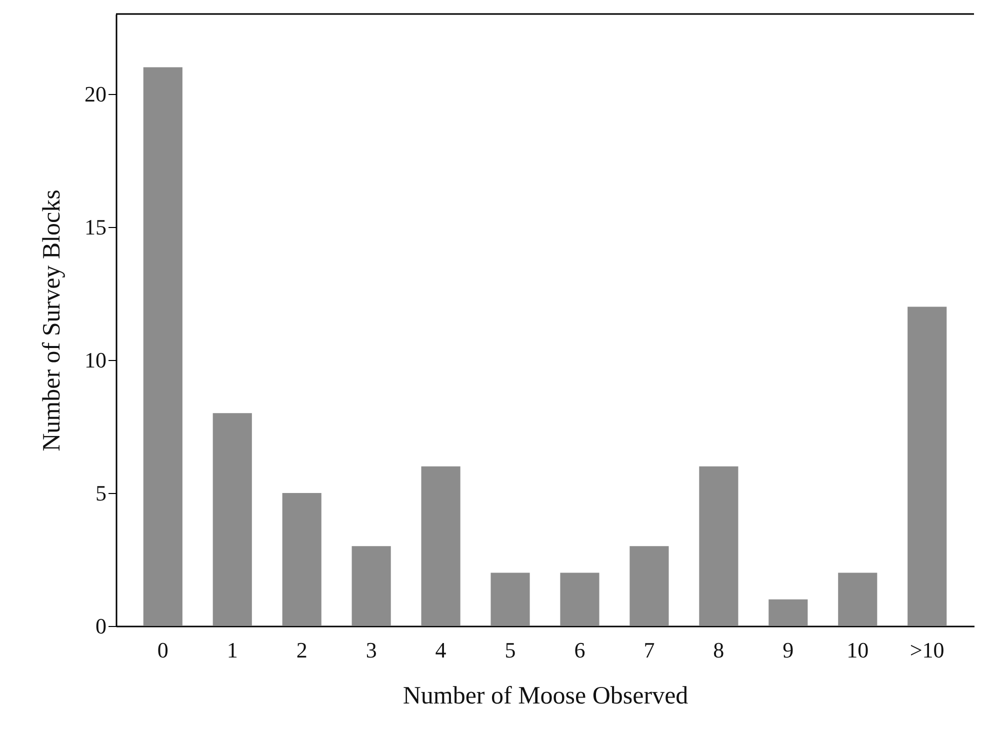 Image resolution: width=982 pixels, height=732 pixels. What do you see at coordinates (52, 321) in the screenshot?
I see `y-axis-title: Number of Survey Blocks` at bounding box center [52, 321].